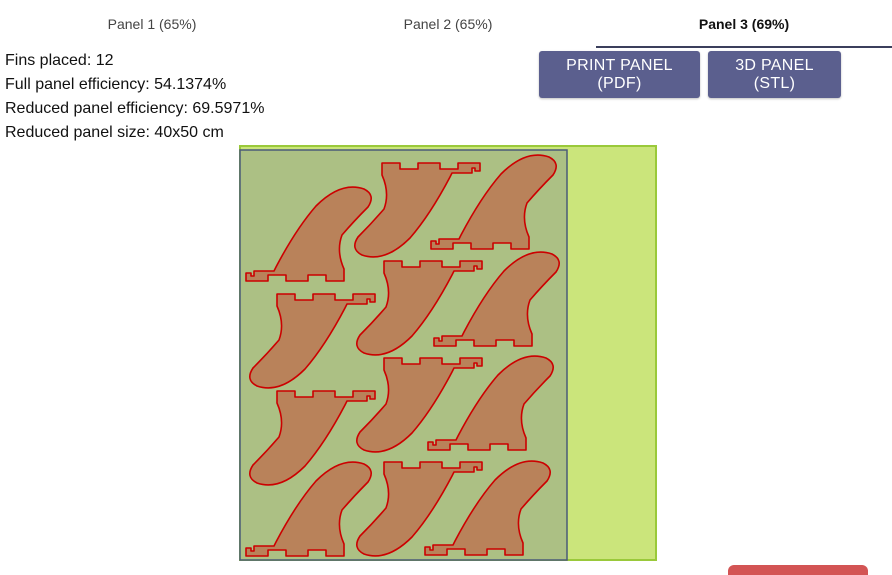 The height and width of the screenshot is (575, 892). I want to click on 3d-panel-stl-button: 3D PANEL (STL), so click(774, 74).